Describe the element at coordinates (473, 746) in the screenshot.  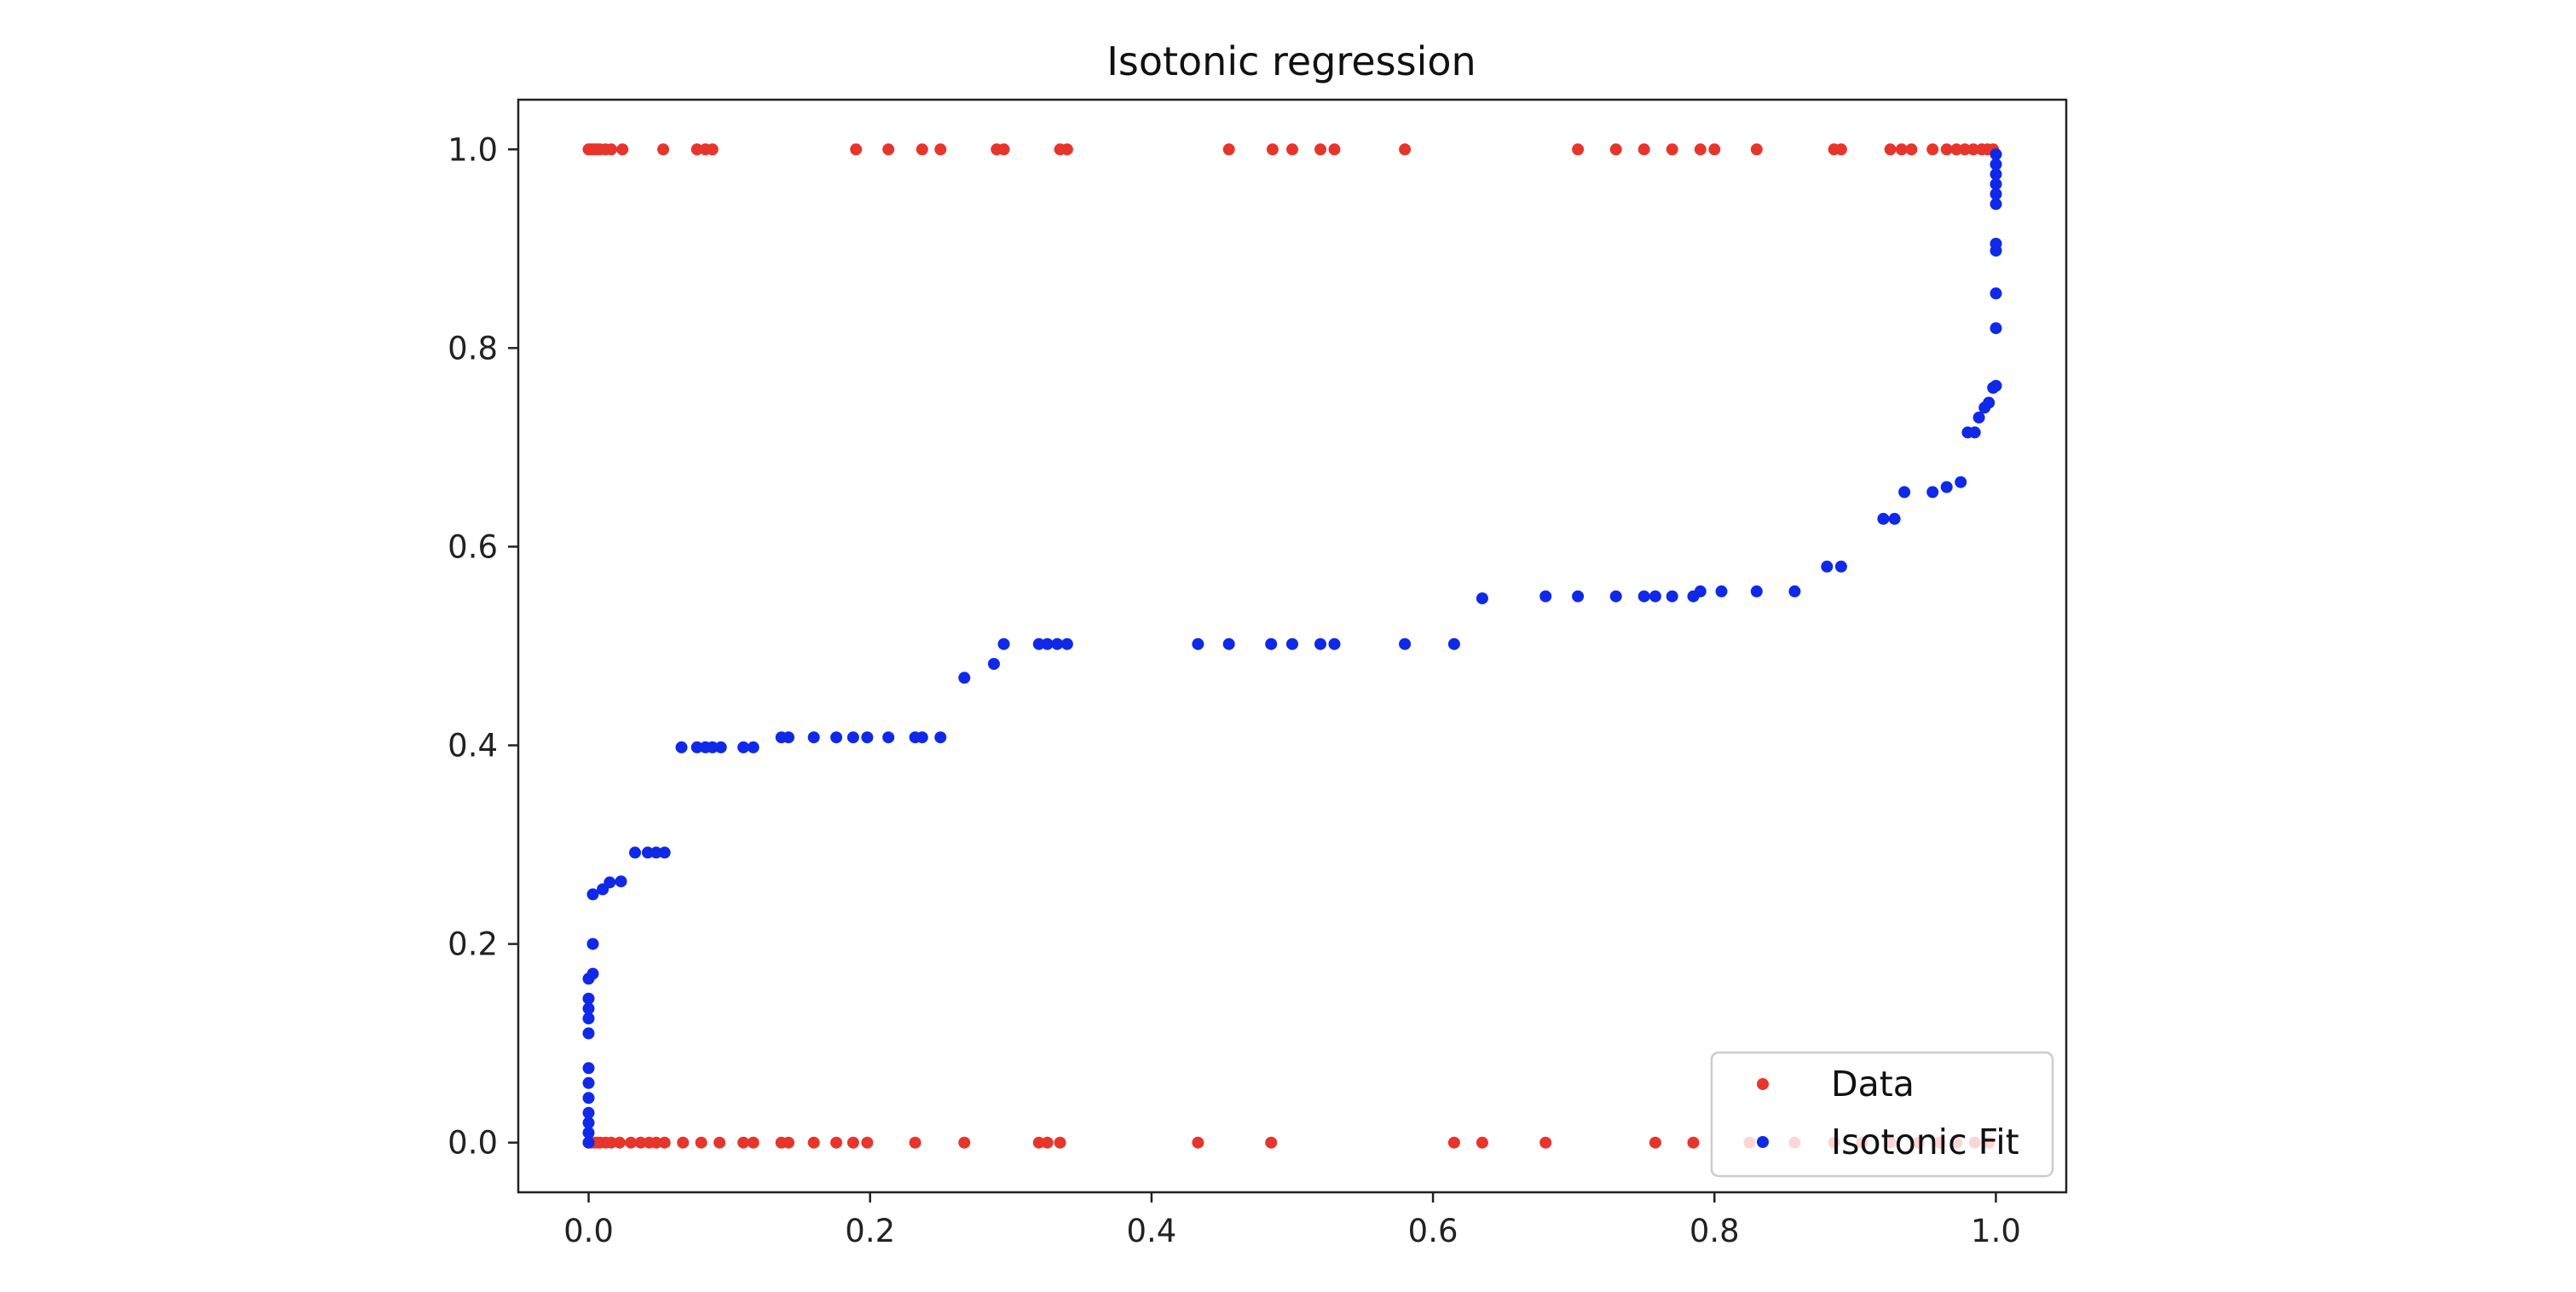
I see `y-tick-label: 0.4` at that location.